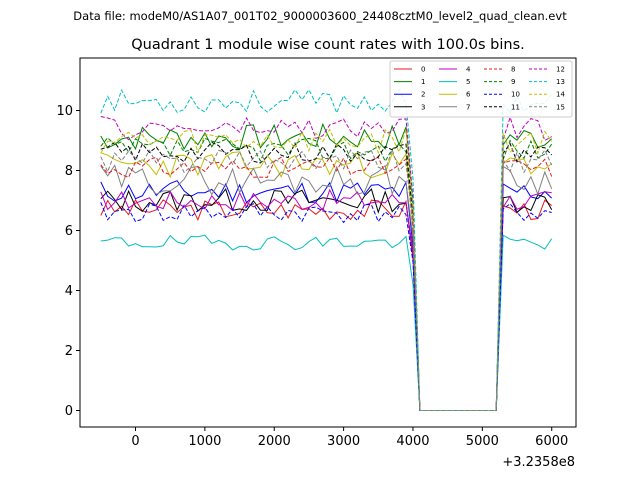 The height and width of the screenshot is (480, 640). Describe the element at coordinates (513, 70) in the screenshot. I see `legend-label-8: 8` at that location.